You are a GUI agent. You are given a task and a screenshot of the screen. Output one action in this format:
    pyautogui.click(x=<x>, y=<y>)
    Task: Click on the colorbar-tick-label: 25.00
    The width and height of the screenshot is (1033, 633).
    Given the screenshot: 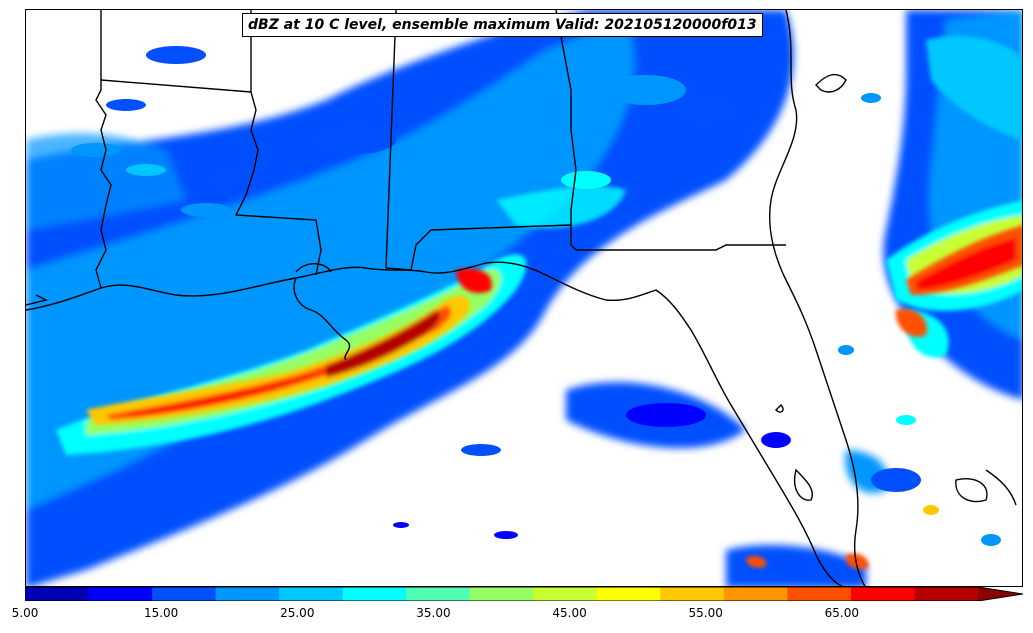 What is the action you would take?
    pyautogui.click(x=297, y=613)
    